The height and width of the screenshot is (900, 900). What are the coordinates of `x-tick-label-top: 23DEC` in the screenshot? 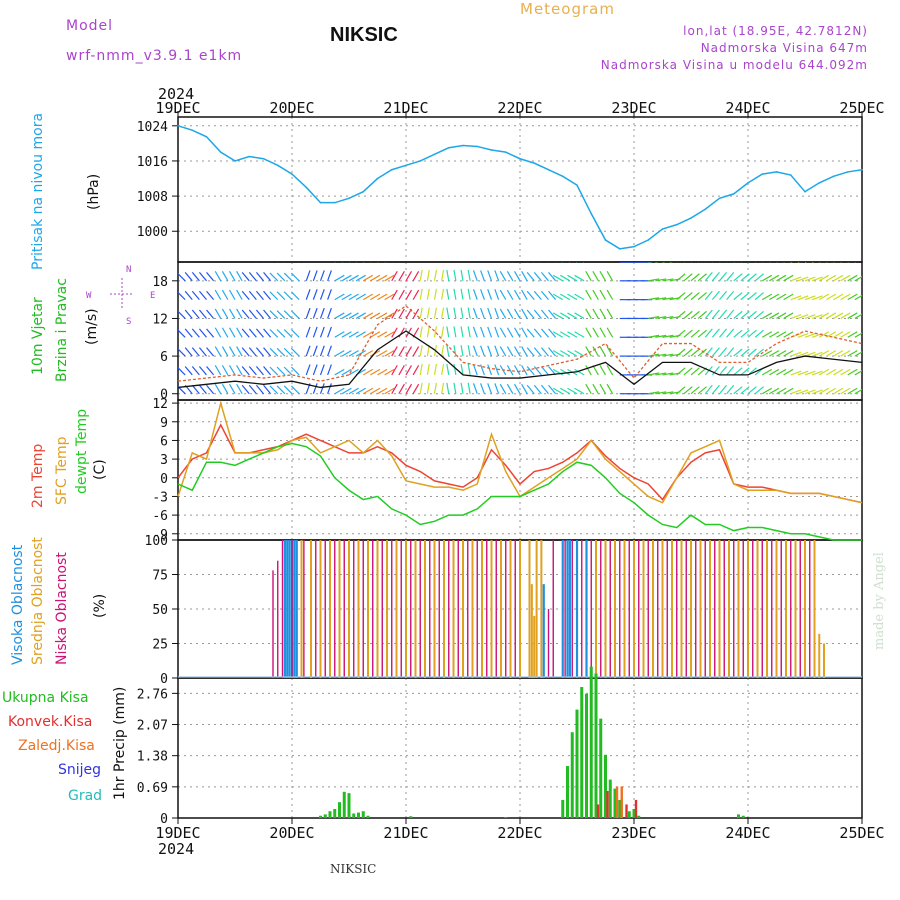 It's located at (633, 108).